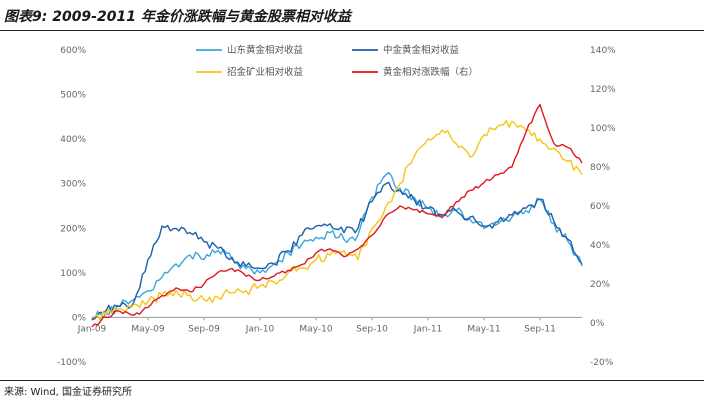 Image resolution: width=710 pixels, height=402 pixels. Describe the element at coordinates (177, 17) in the screenshot. I see `figure-title: 图表9: 2009-2011 年金价涨跌幅与黄金股票相对收益` at that location.